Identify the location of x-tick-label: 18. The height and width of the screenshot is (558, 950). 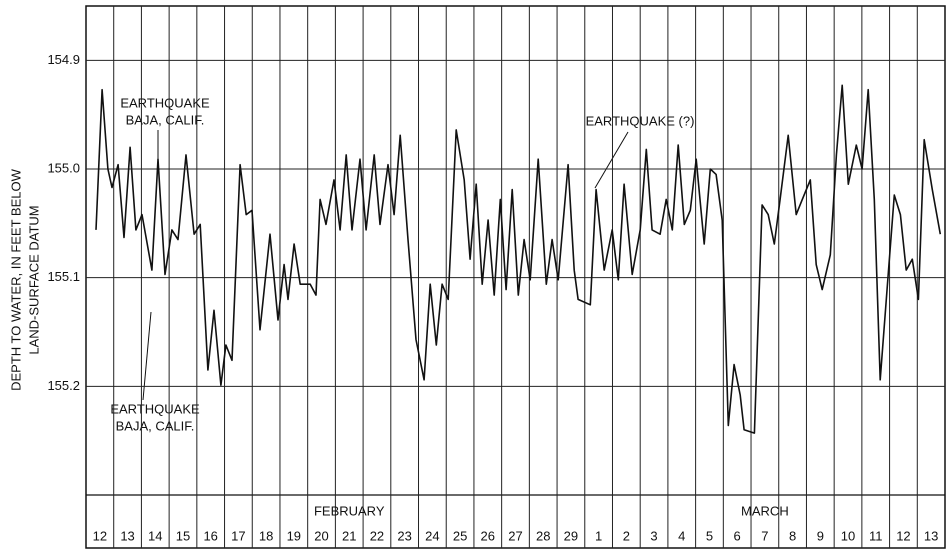
(266, 535).